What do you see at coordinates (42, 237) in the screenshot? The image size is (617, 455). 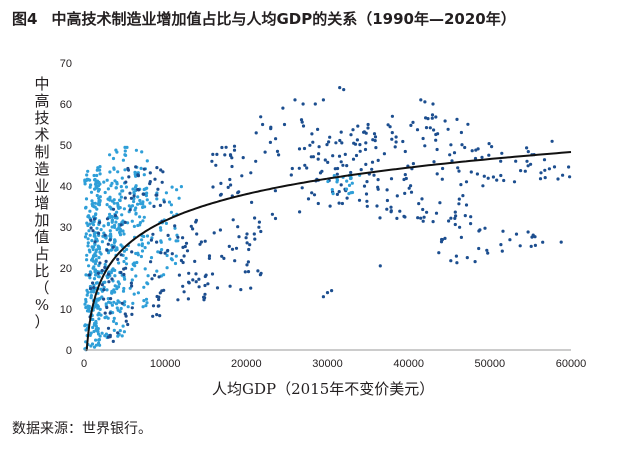 I see `y-axis-label-char: 值` at bounding box center [42, 237].